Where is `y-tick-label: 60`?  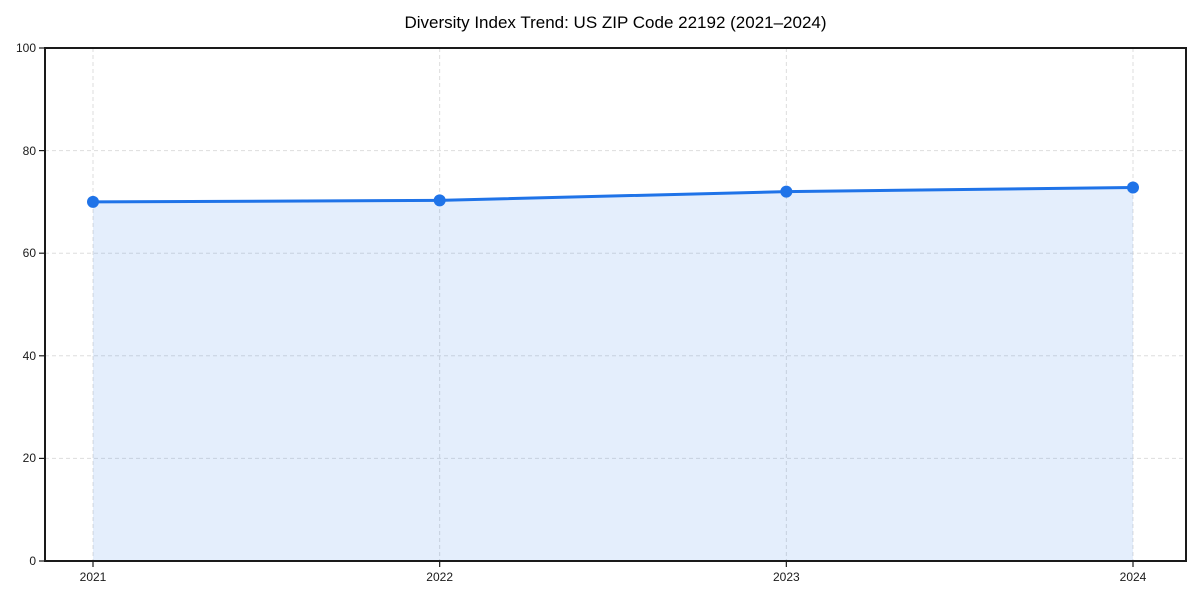 y-tick-label: 60 is located at coordinates (29, 253).